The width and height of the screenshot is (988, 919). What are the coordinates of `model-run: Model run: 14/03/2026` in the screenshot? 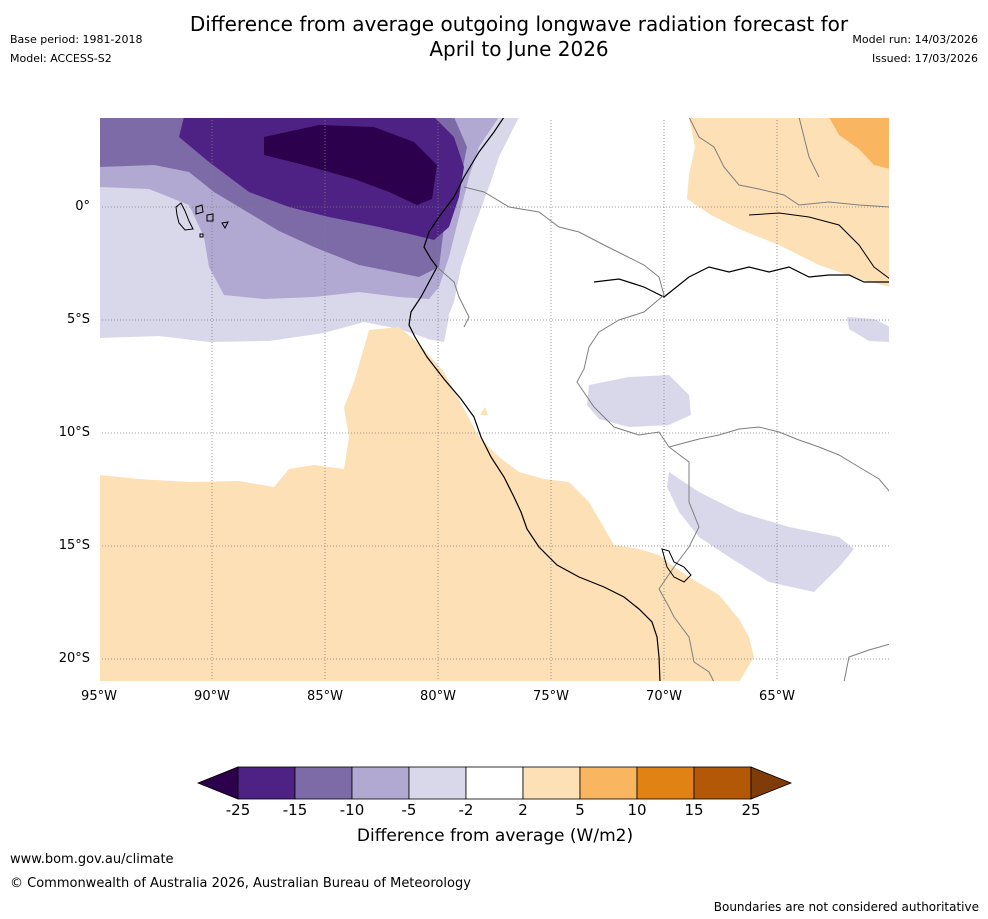 It's located at (915, 39).